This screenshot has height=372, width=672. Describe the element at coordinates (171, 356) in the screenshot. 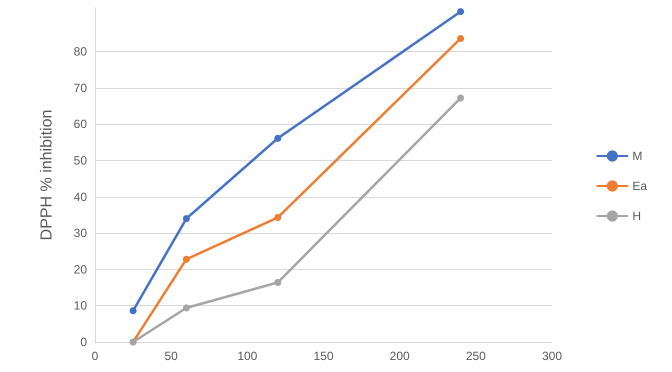

I see `x-tick-label: 50` at that location.